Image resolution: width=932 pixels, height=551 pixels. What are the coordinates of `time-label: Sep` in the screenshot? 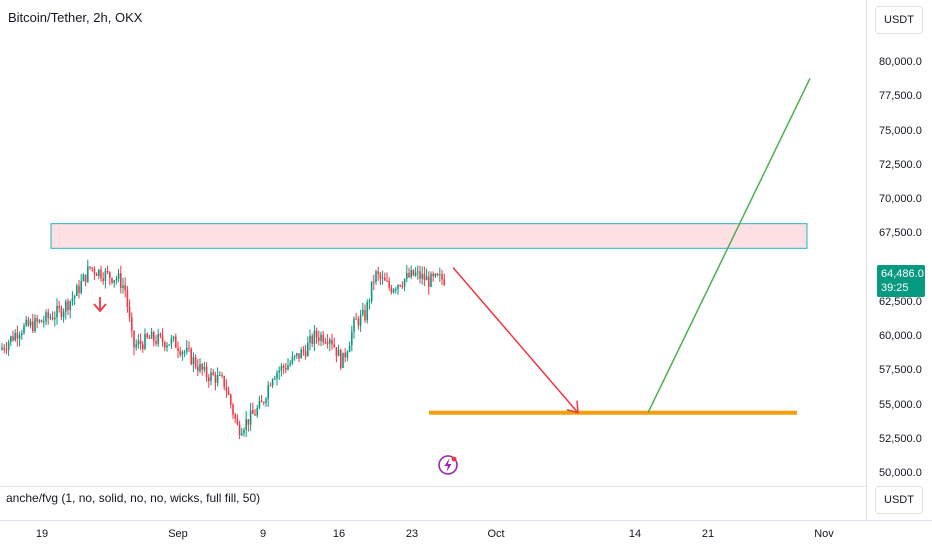 It's located at (178, 534).